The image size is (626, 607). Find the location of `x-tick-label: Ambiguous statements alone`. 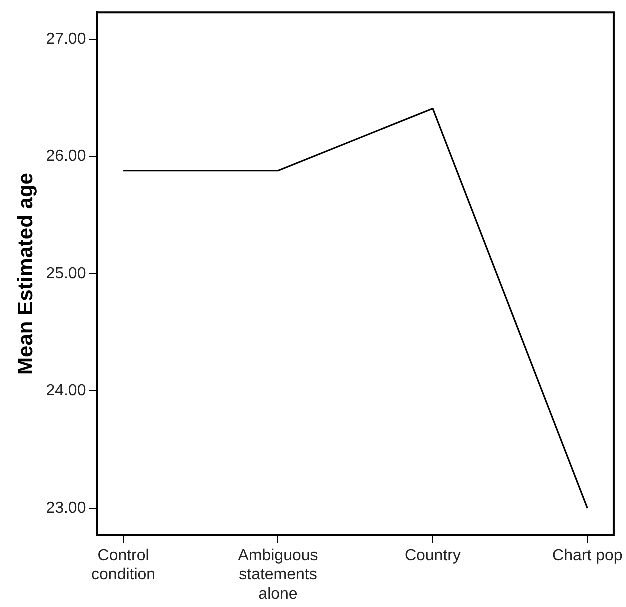

x-tick-label: Ambiguous statements alone is located at coordinates (278, 575).